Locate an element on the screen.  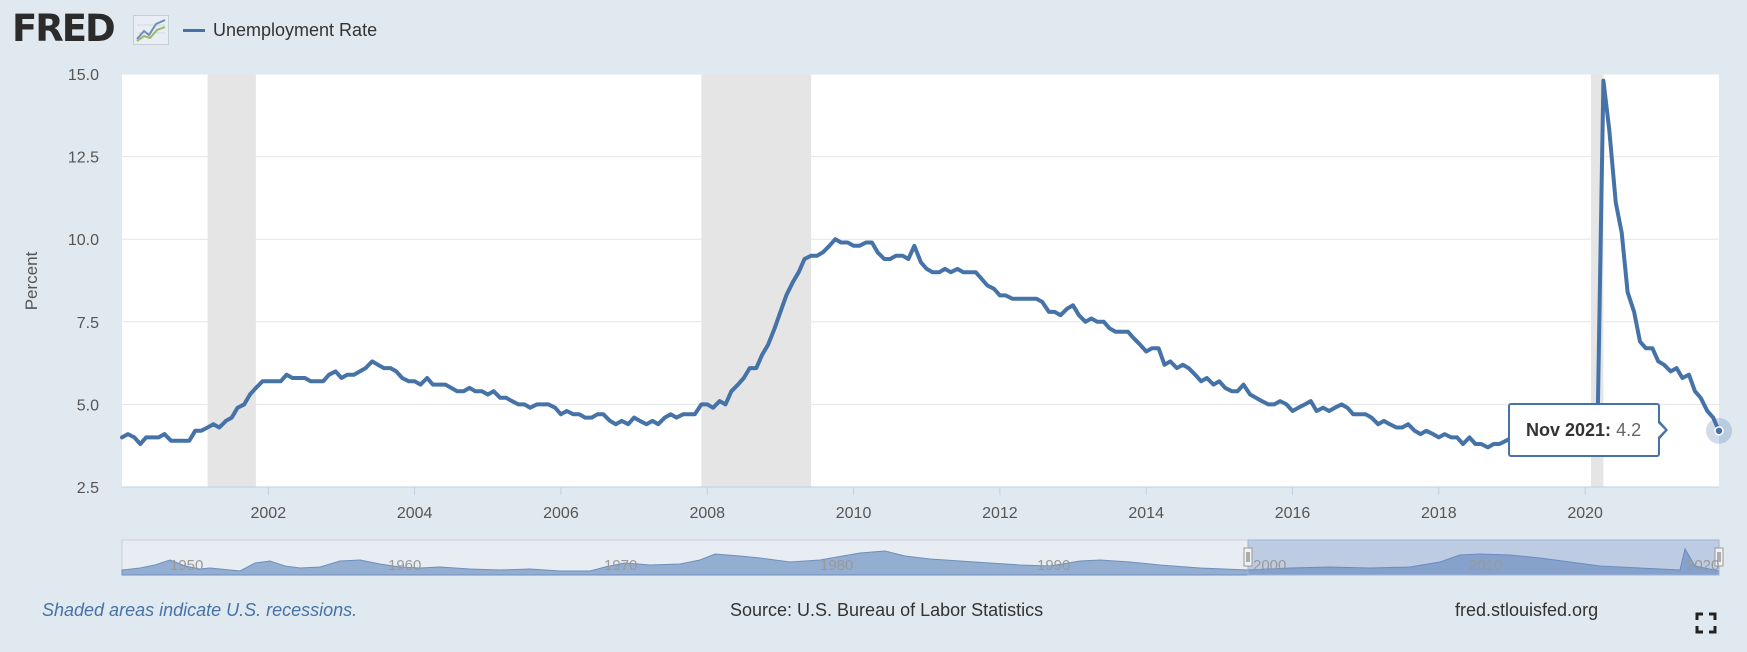
recession-note: Shaded areas indicate U.S. recessions. is located at coordinates (200, 610).